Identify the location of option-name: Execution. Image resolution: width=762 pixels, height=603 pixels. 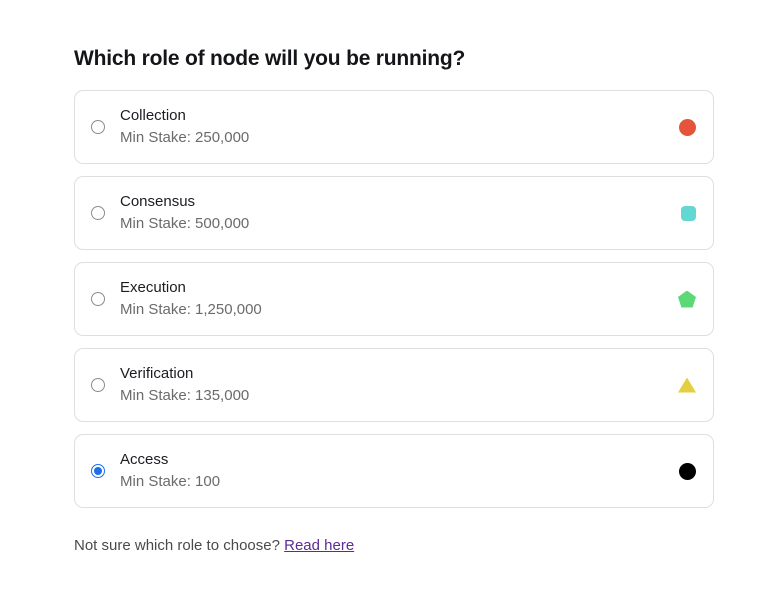
(153, 287).